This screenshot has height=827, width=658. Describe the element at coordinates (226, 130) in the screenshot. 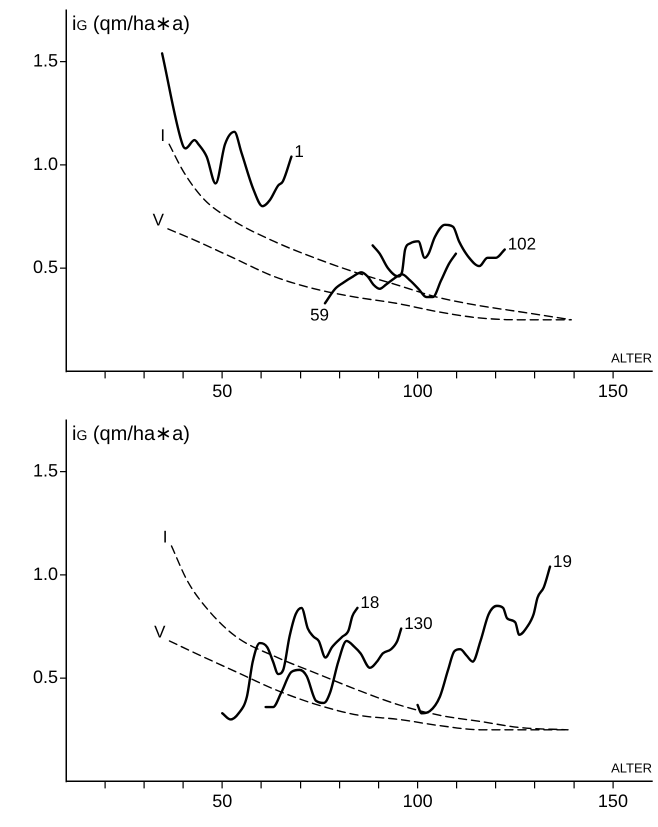

I see `line-series` at that location.